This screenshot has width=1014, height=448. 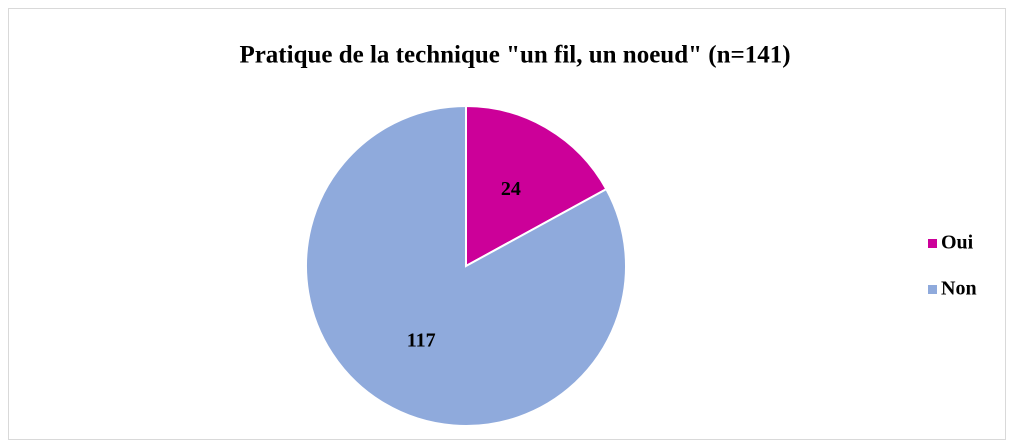 What do you see at coordinates (511, 189) in the screenshot?
I see `data-label: 24` at bounding box center [511, 189].